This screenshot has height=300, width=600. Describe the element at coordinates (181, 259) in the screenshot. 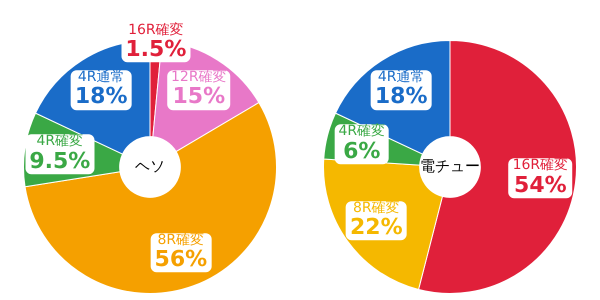

I see `data-label: 56%` at that location.